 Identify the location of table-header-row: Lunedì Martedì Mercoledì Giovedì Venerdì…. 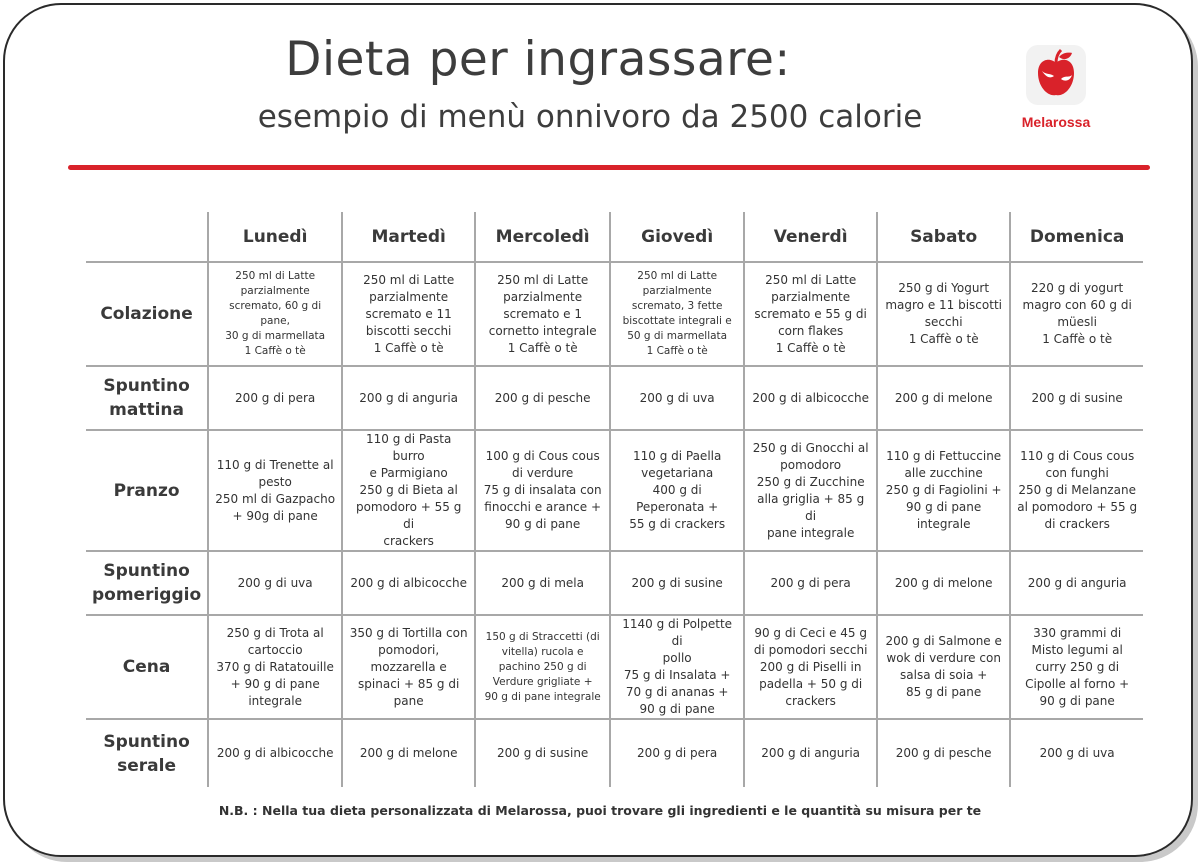
(615, 237).